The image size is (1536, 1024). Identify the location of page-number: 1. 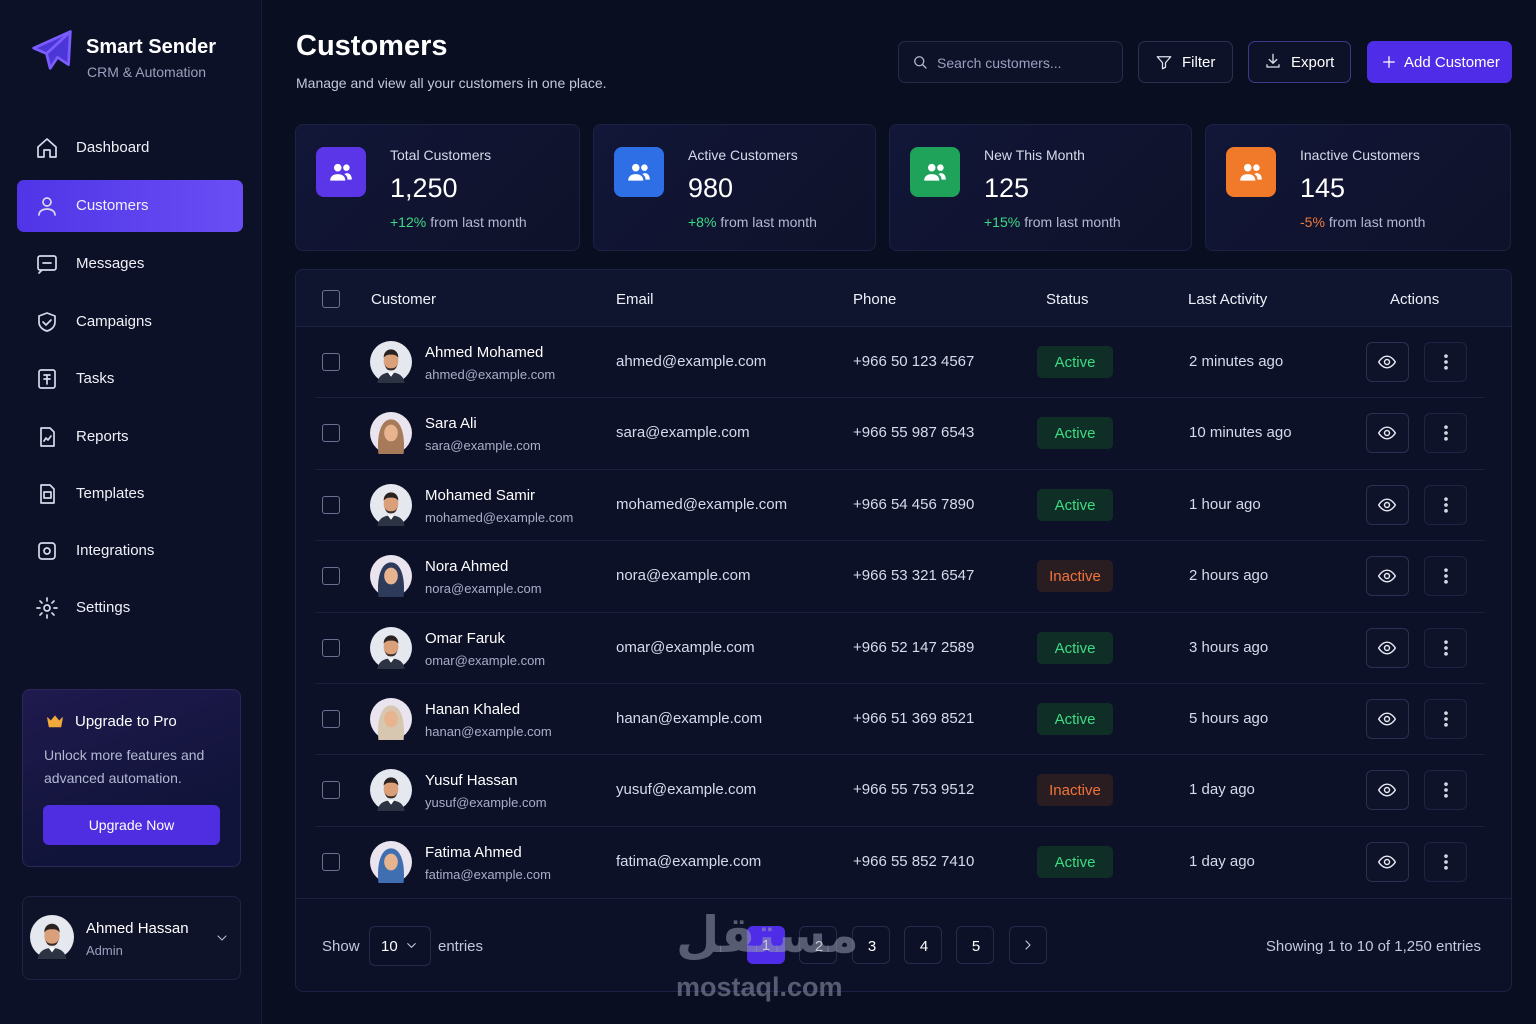
(766, 945).